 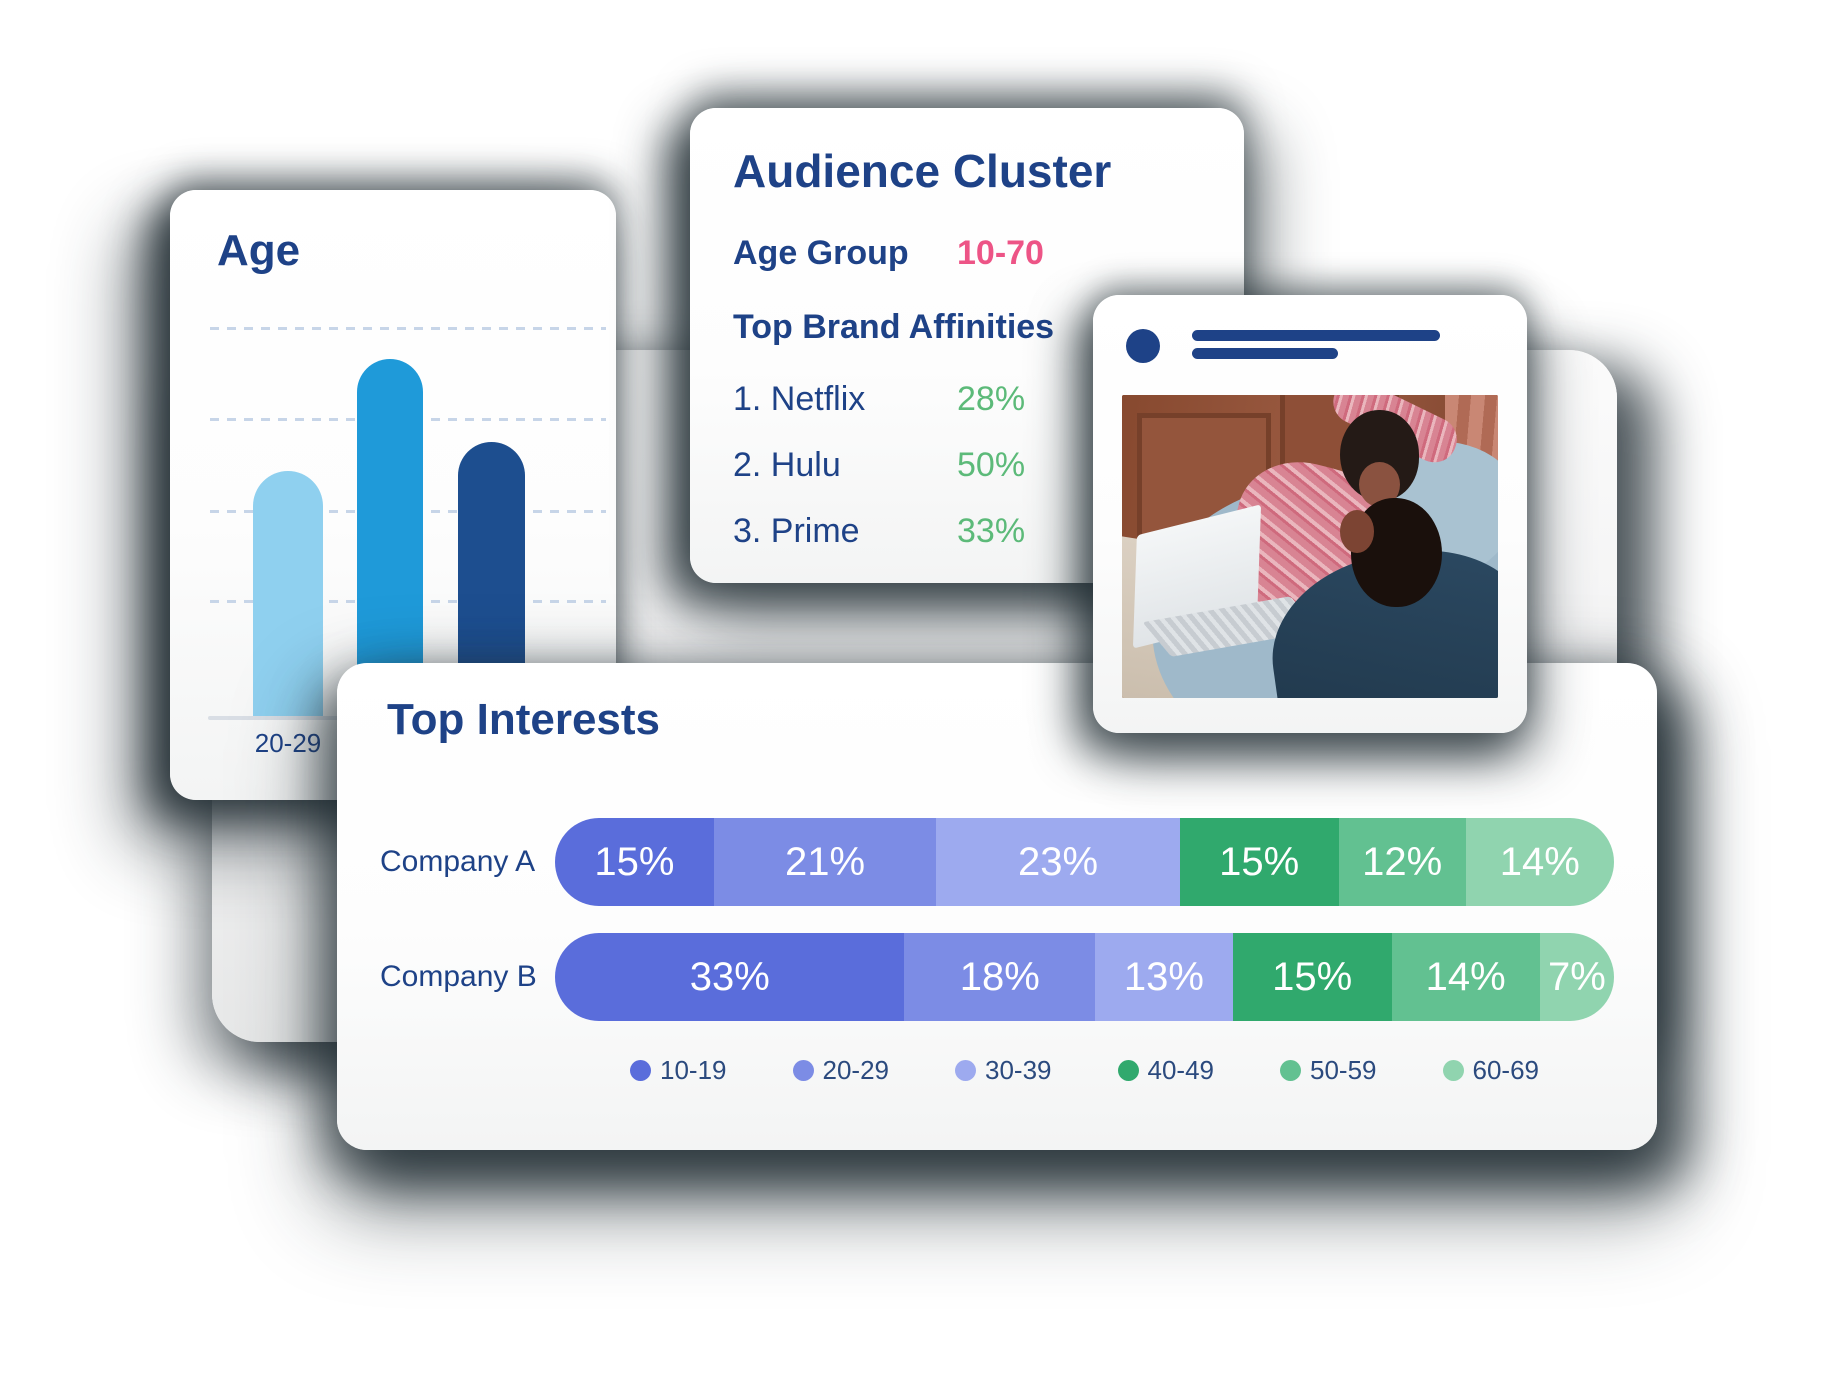 What do you see at coordinates (1539, 862) in the screenshot?
I see `bar-segment-60-69: 14%` at bounding box center [1539, 862].